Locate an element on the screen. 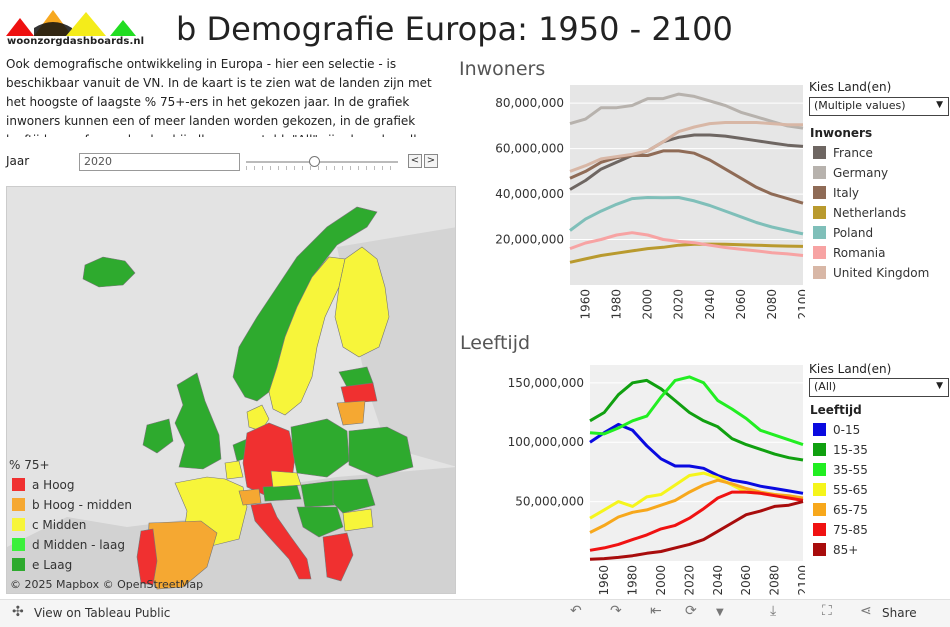  refresh-icon: ⟳ is located at coordinates (691, 611).